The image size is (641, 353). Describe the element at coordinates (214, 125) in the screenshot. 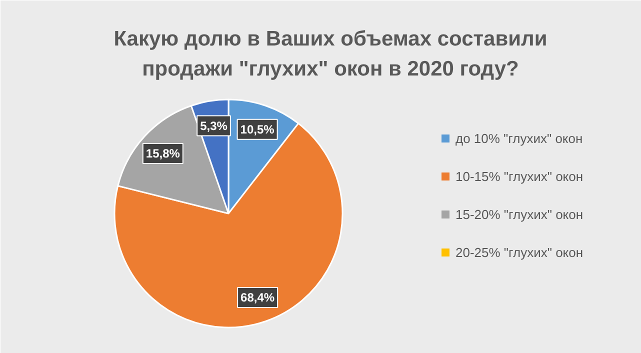

I see `data-label: 5,3%` at that location.